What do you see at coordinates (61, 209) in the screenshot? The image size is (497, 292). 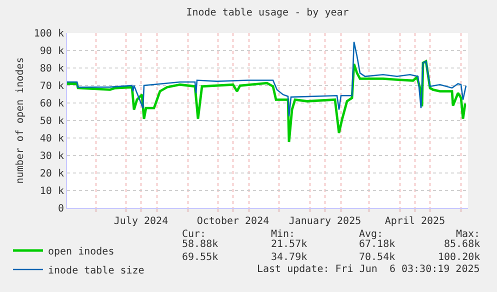 I see `y-tick-label: 0` at bounding box center [61, 209].